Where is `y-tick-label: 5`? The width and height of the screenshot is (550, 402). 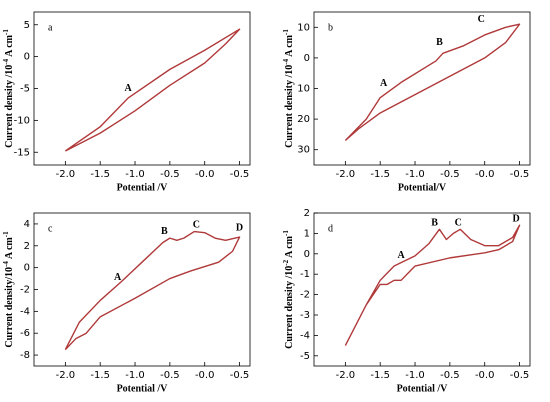 y-tick-label: 5 is located at coordinates (27, 25).